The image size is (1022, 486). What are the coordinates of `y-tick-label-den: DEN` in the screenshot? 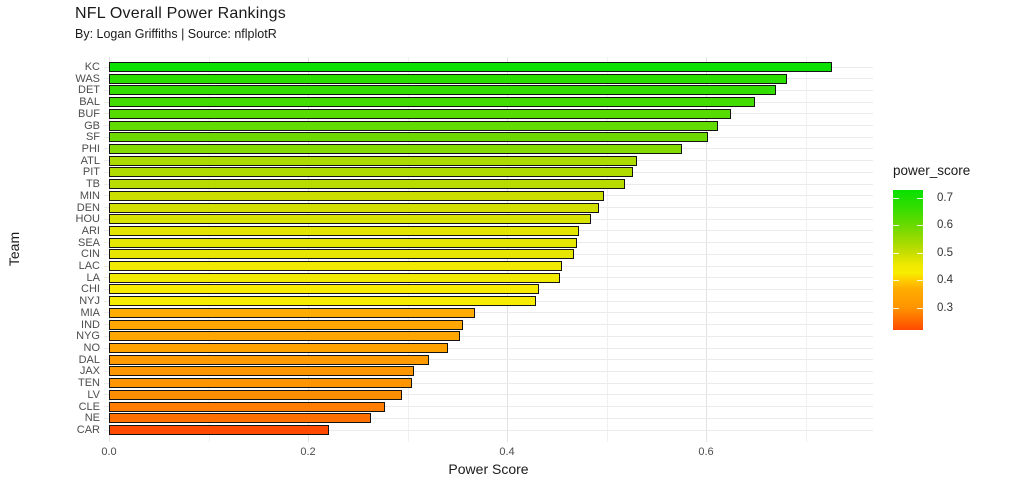 It's located at (88, 207).